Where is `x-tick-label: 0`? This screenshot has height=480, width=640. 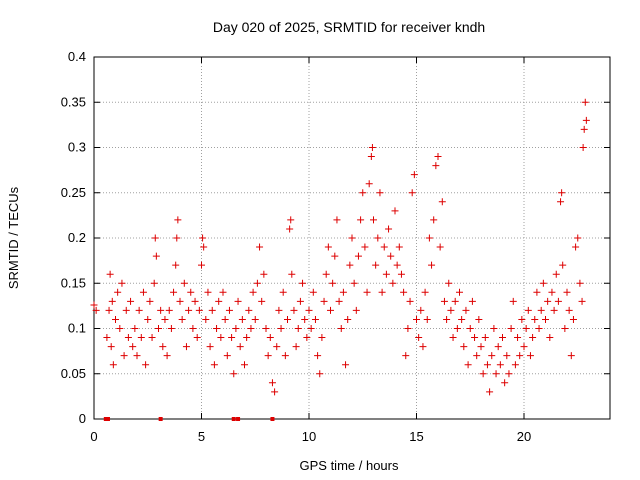
x-tick-label: 0 is located at coordinates (93, 436).